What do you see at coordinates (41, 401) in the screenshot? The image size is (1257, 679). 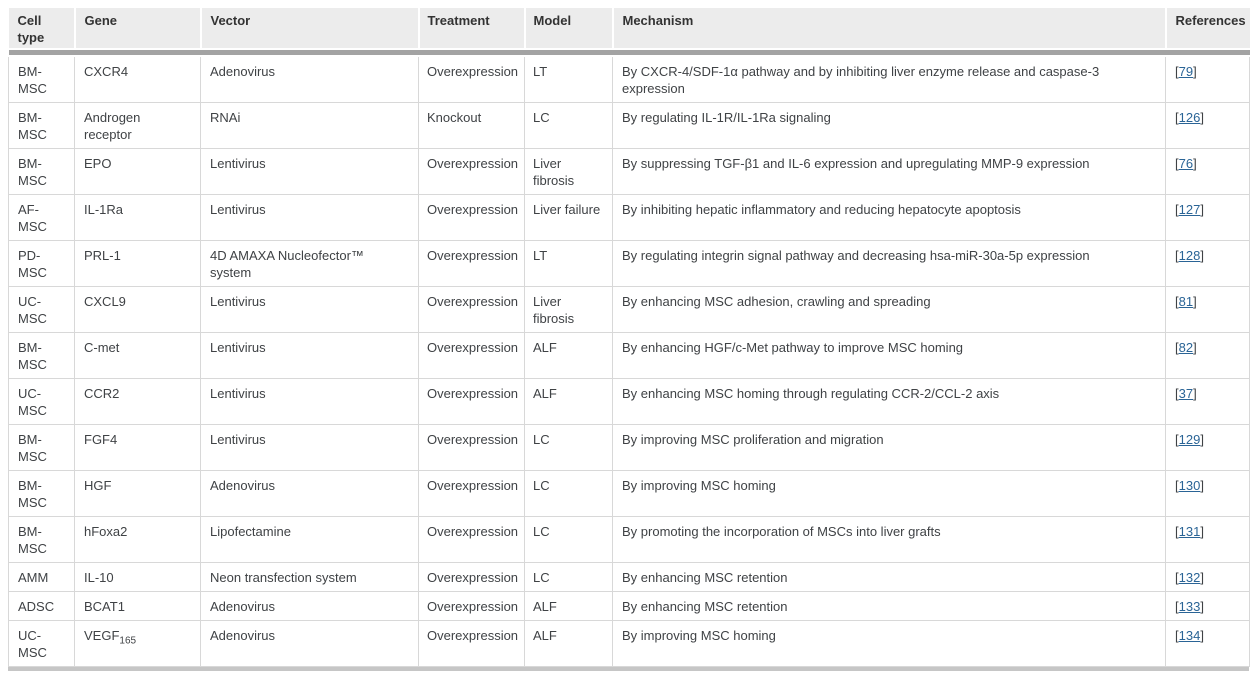 I see `cell-type-cell: UC-MSC` at bounding box center [41, 401].